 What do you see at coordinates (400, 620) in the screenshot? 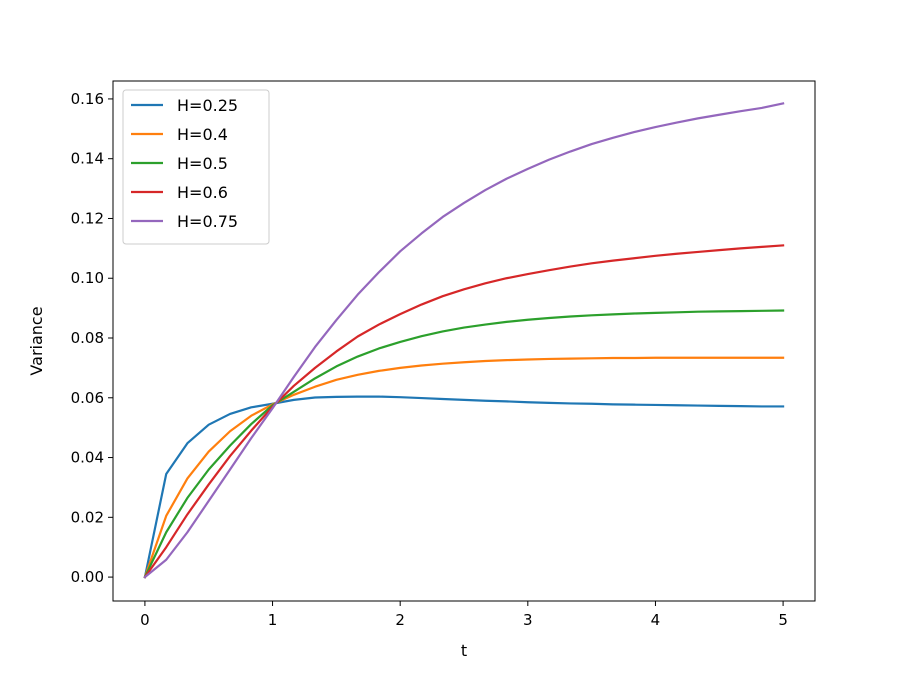
I see `x-tick-label: 2` at bounding box center [400, 620].